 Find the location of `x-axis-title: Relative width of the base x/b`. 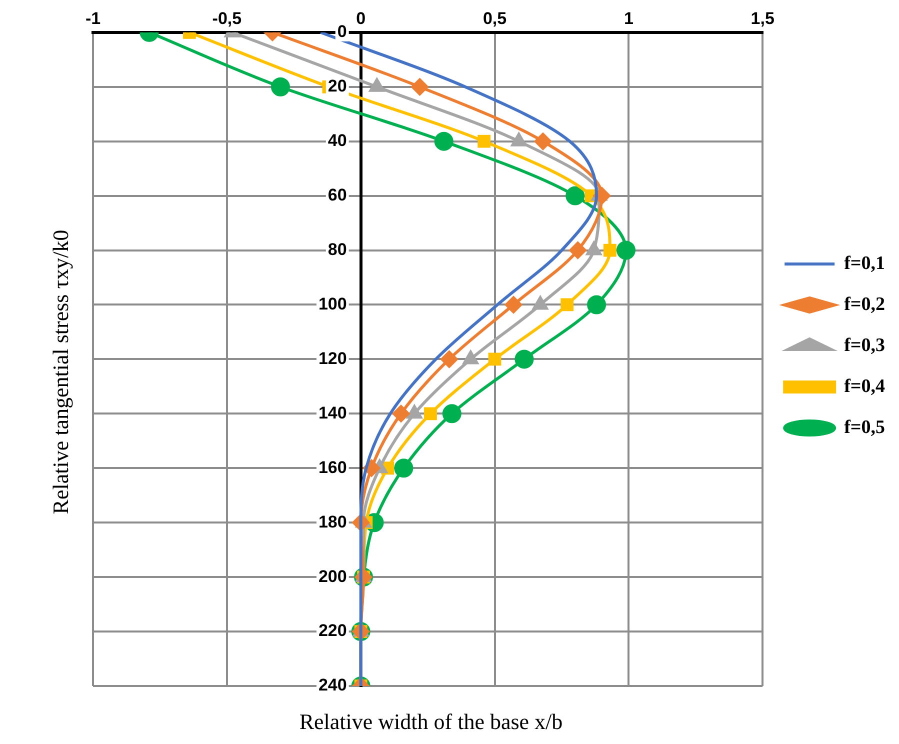

x-axis-title: Relative width of the base x/b is located at coordinates (431, 722).